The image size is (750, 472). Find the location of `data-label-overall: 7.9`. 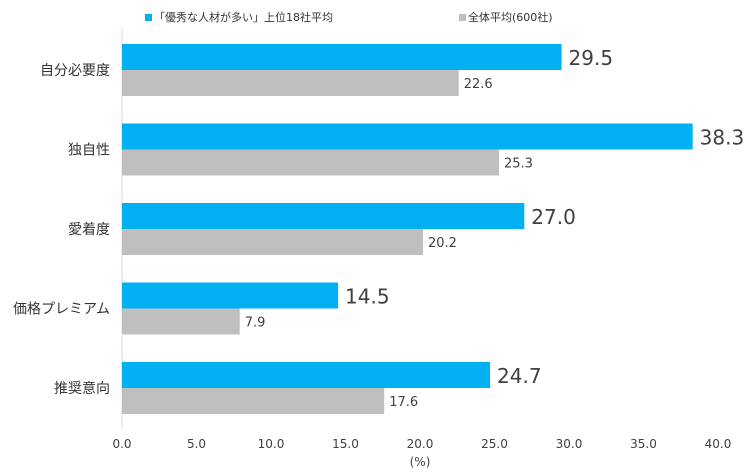

data-label-overall: 7.9 is located at coordinates (255, 323).